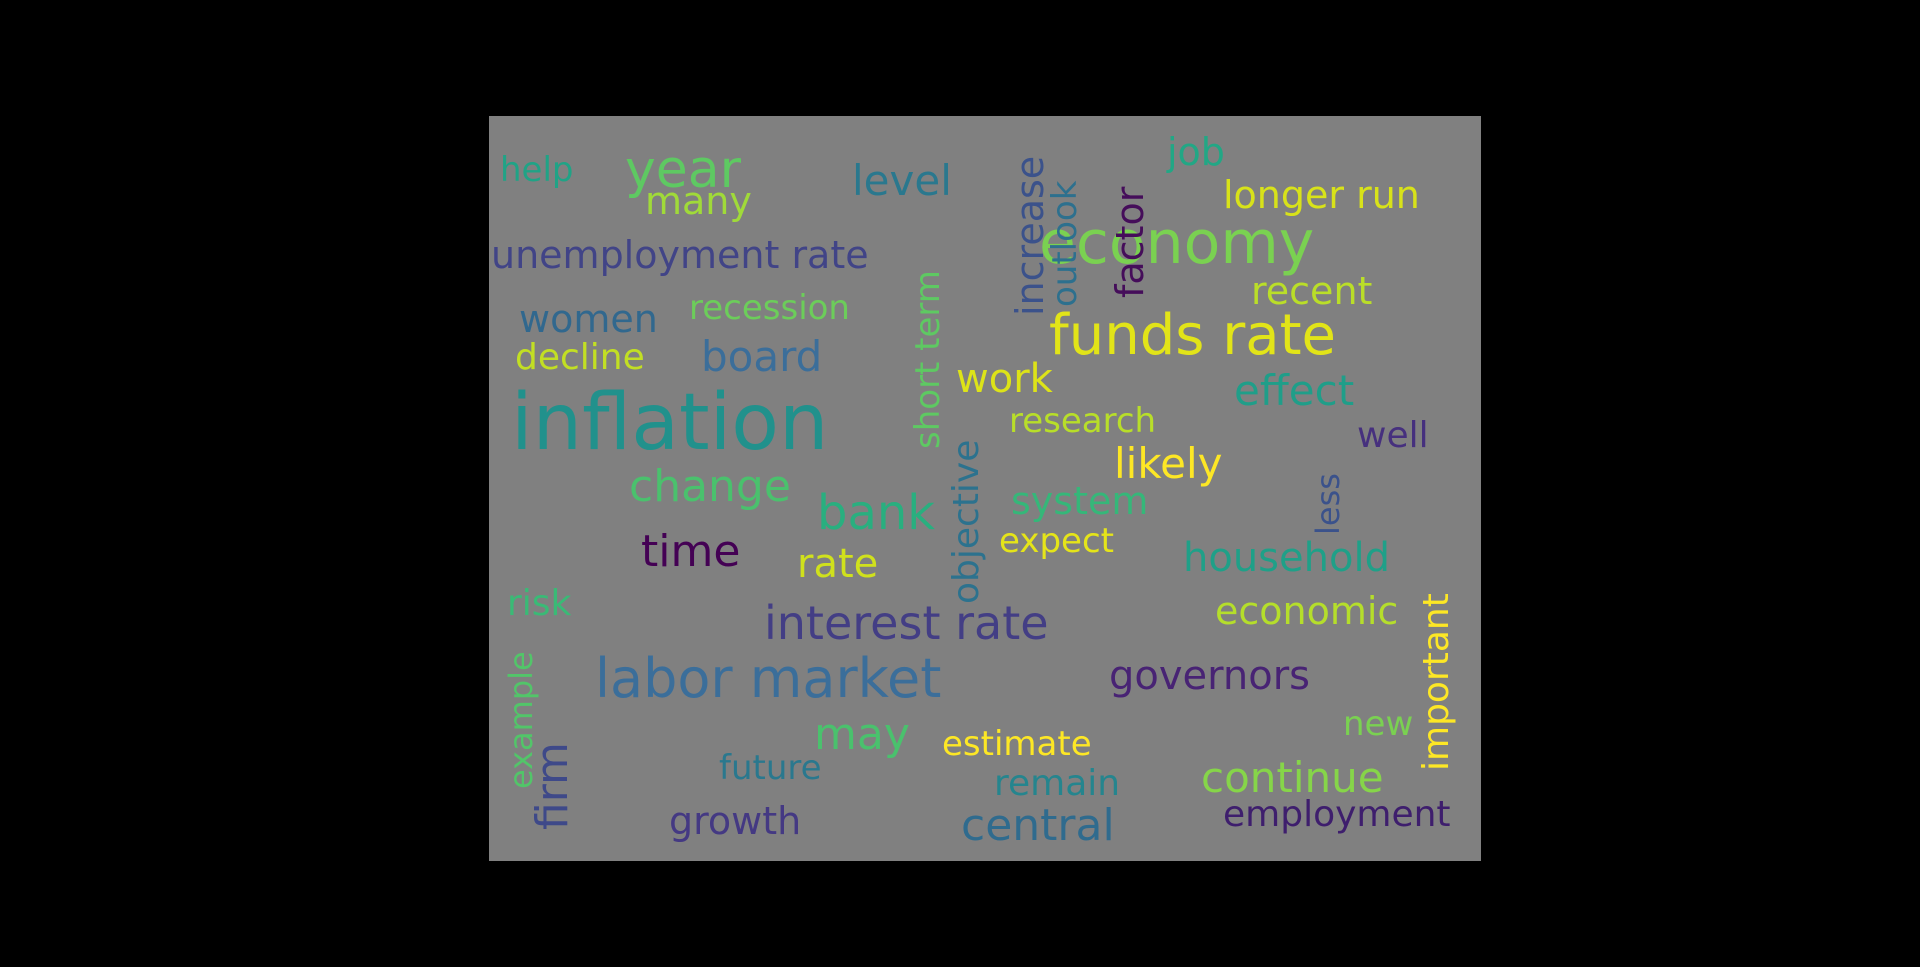 The image size is (1920, 967). What do you see at coordinates (1030, 235) in the screenshot?
I see `word-increase: increase` at bounding box center [1030, 235].